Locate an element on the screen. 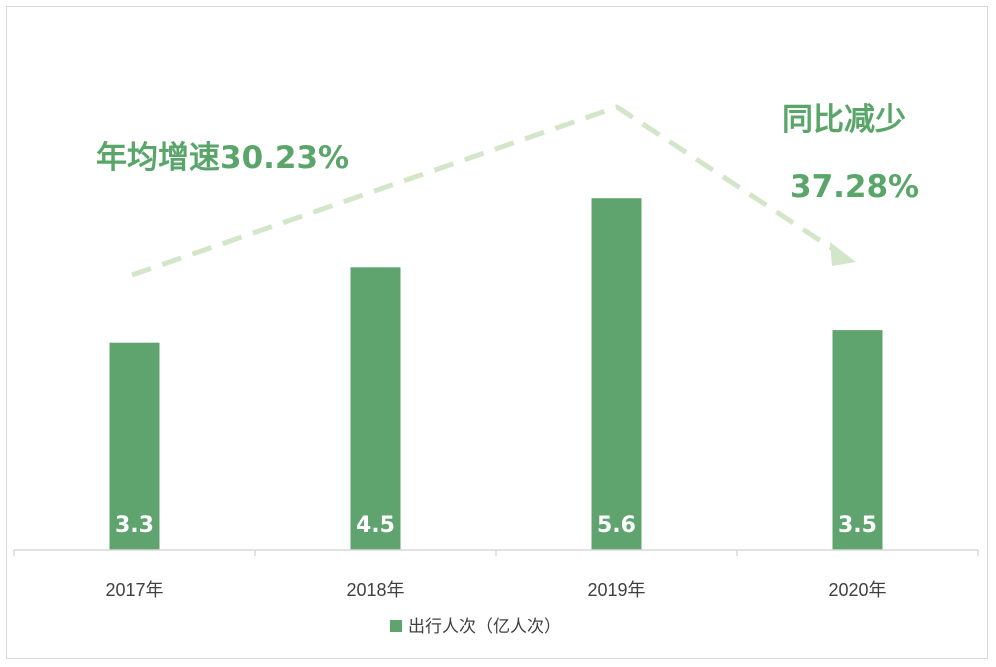 The width and height of the screenshot is (996, 667). x-tick-label: 2017年 is located at coordinates (134, 590).